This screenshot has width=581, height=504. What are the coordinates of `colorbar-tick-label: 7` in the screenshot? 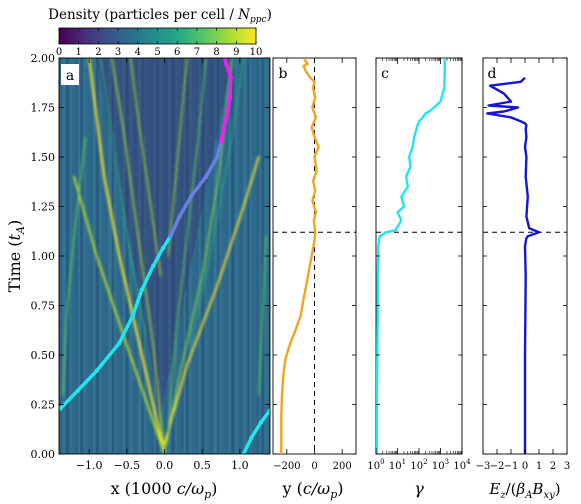 It's located at (197, 52).